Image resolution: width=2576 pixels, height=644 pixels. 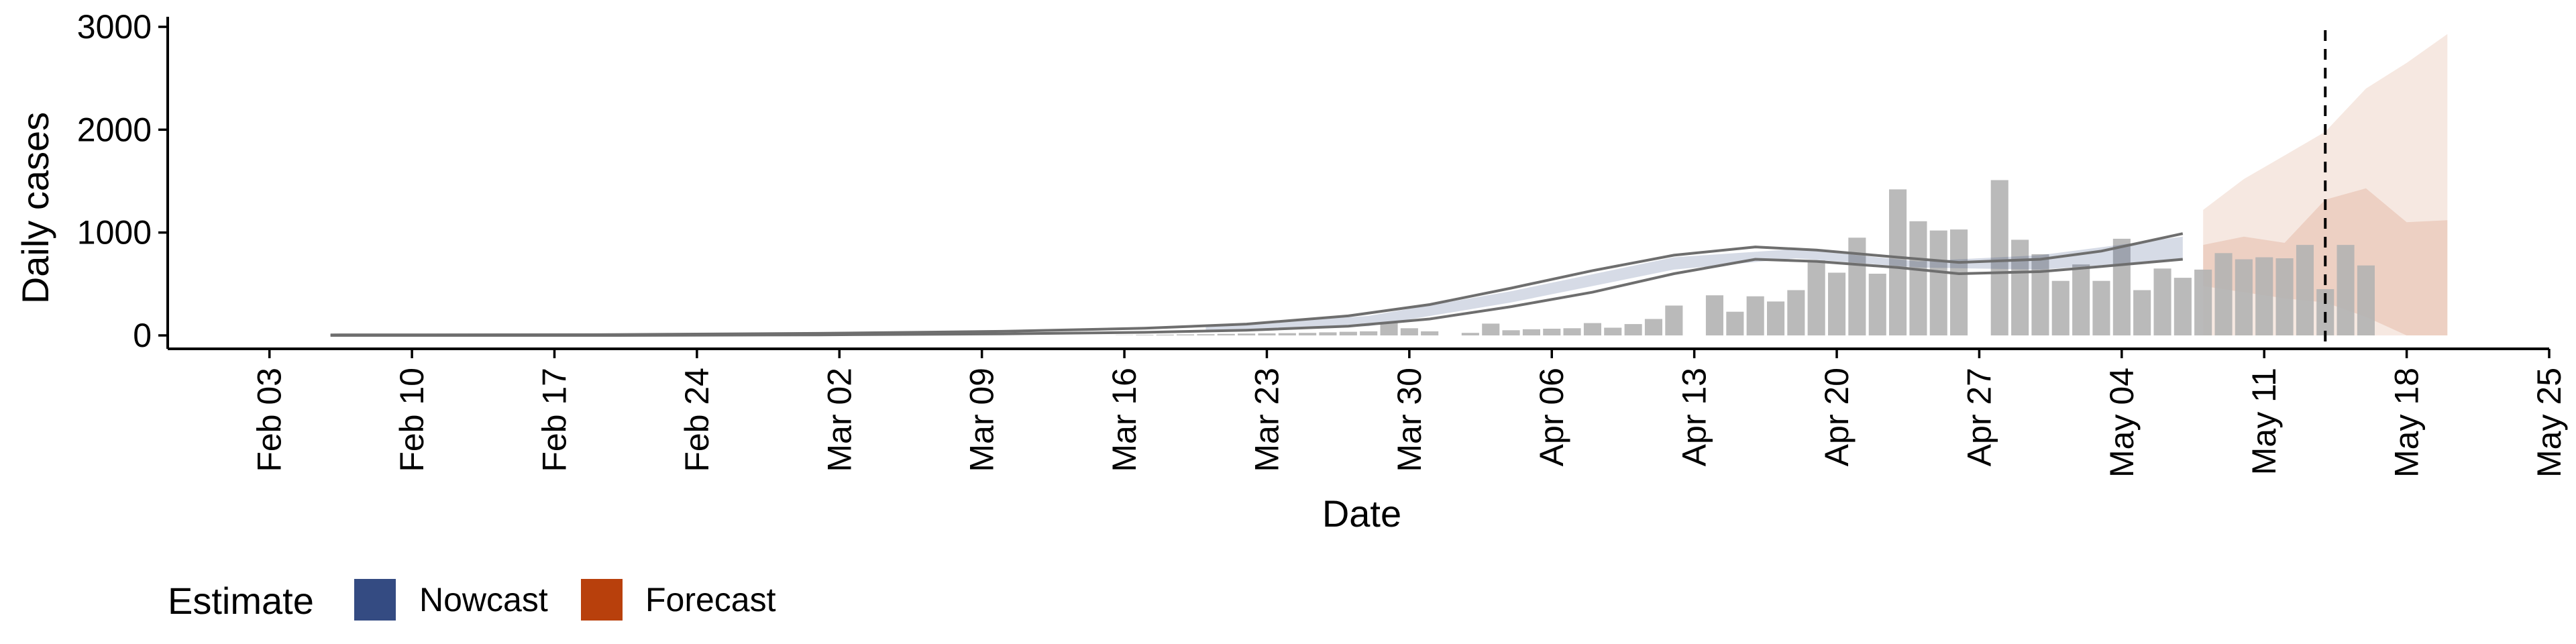 What do you see at coordinates (1979, 417) in the screenshot?
I see `x-tick-label: Apr 27` at bounding box center [1979, 417].